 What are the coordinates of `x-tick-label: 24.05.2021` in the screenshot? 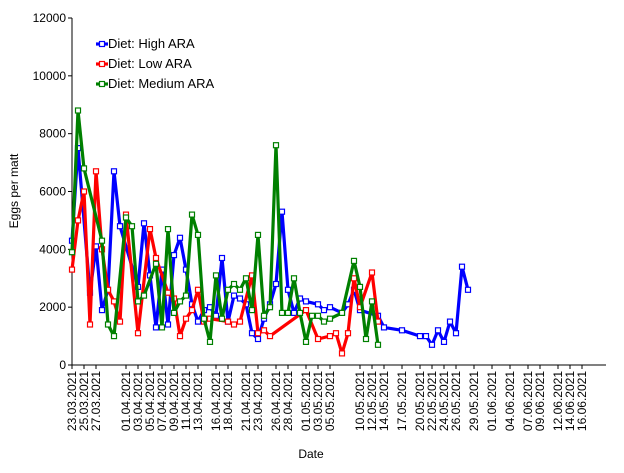 It's located at (444, 401).